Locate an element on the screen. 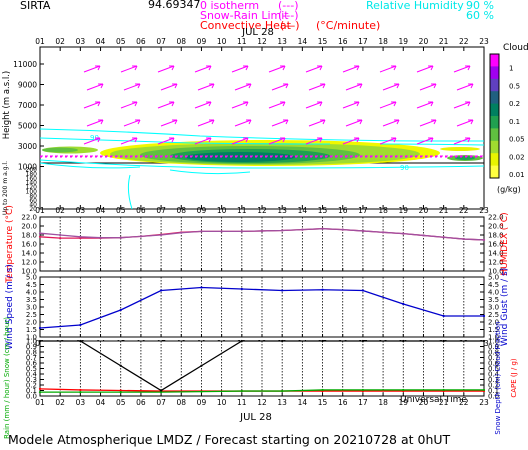 The width and height of the screenshot is (528, 450). hour-tick-label: 14 is located at coordinates (303, 402).